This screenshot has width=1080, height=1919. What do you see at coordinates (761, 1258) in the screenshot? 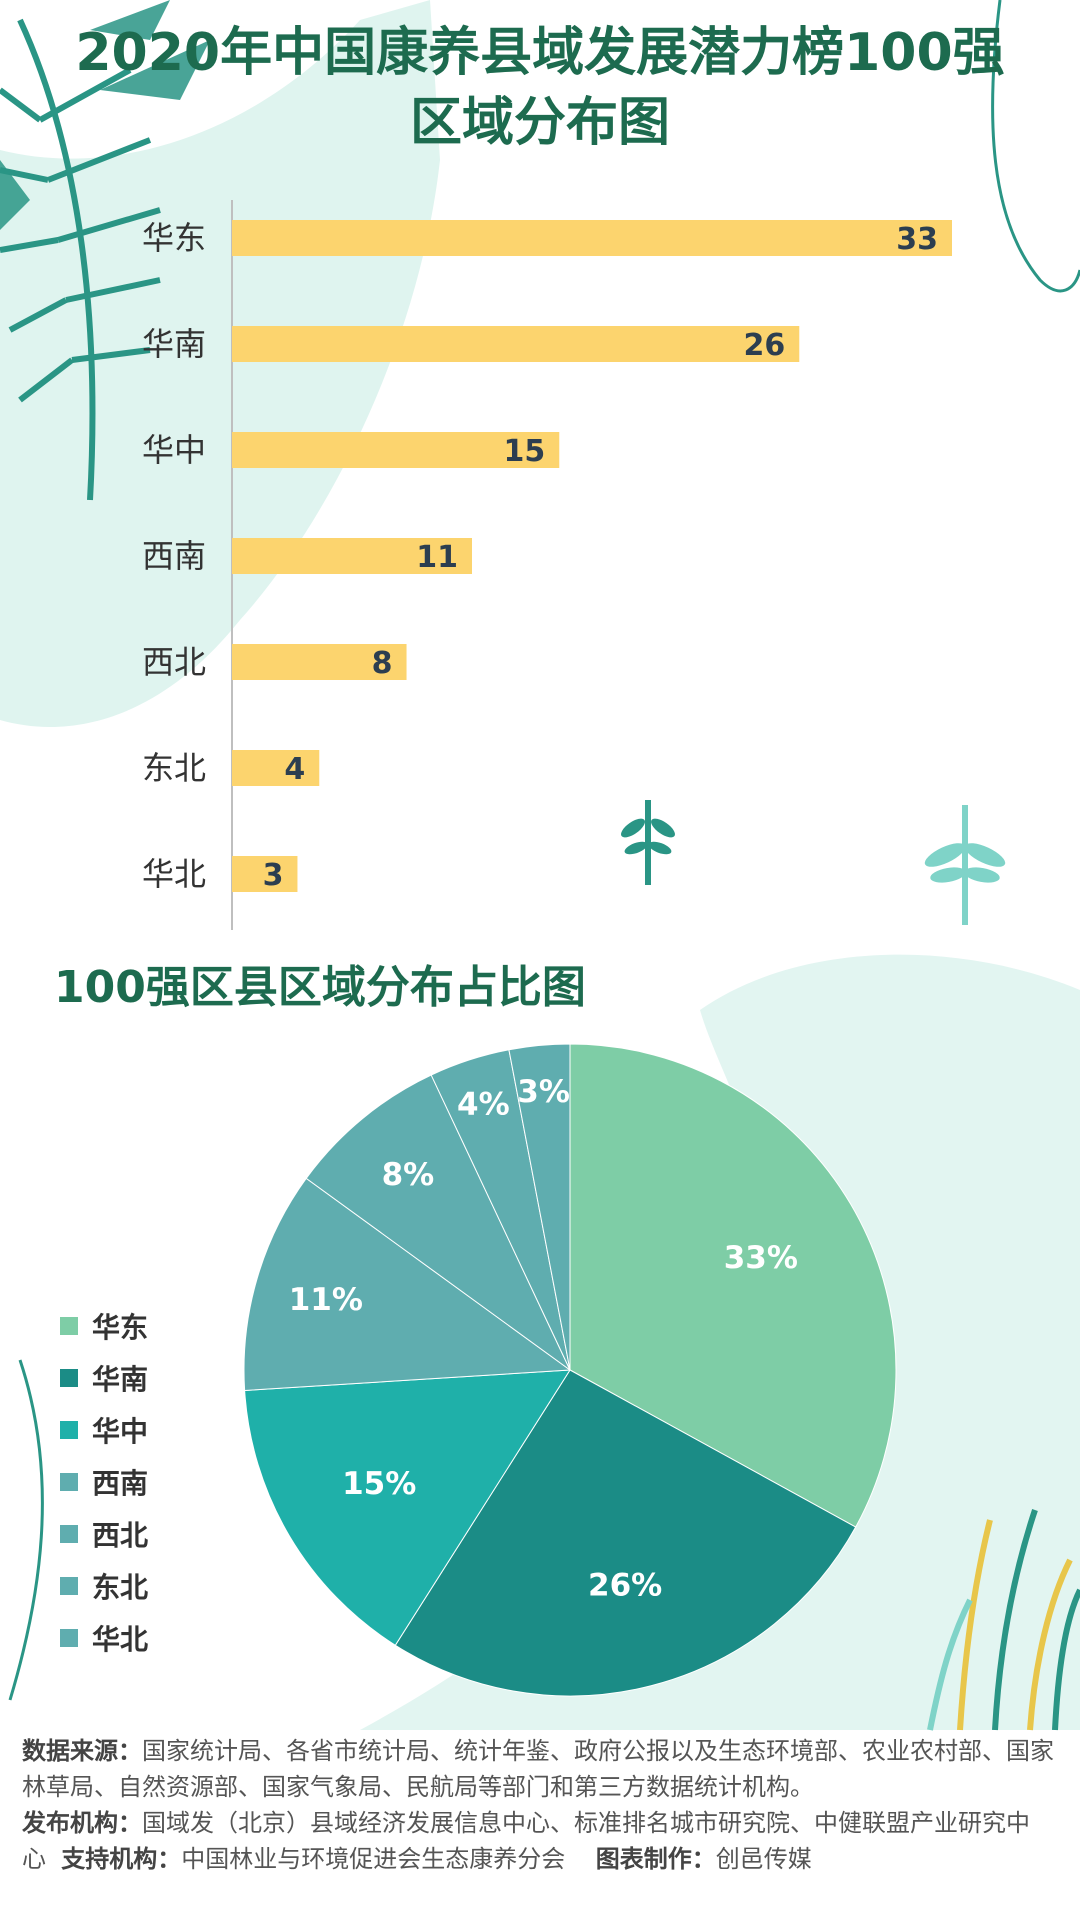
I see `pie-slice-label: 33%` at bounding box center [761, 1258].